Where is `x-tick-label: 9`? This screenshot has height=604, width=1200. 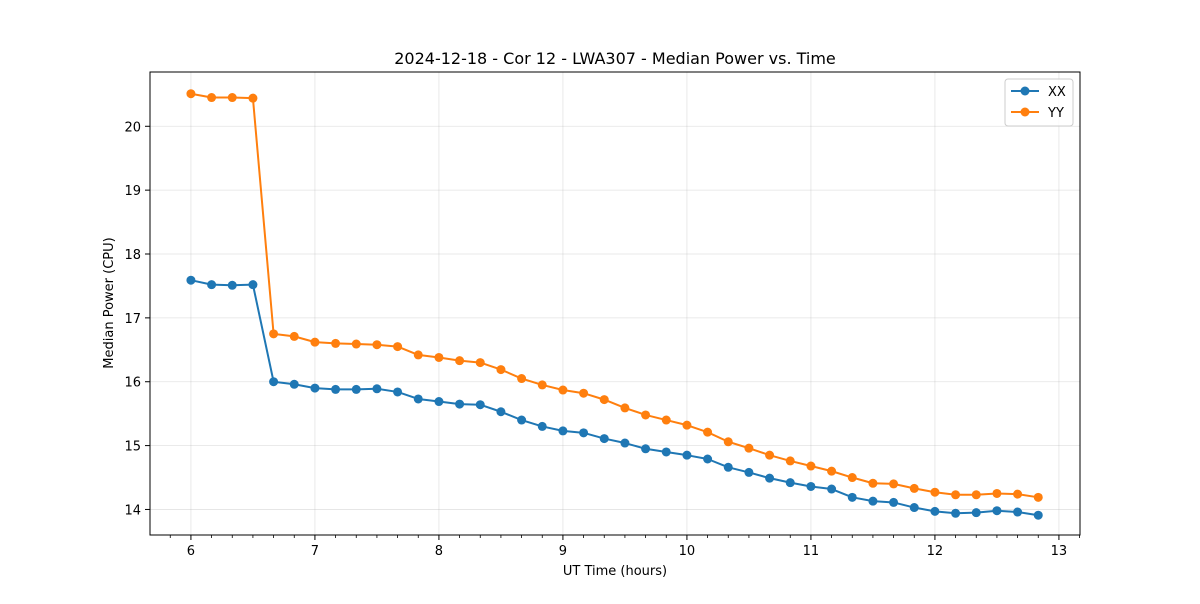
x-tick-label: 9 is located at coordinates (563, 551).